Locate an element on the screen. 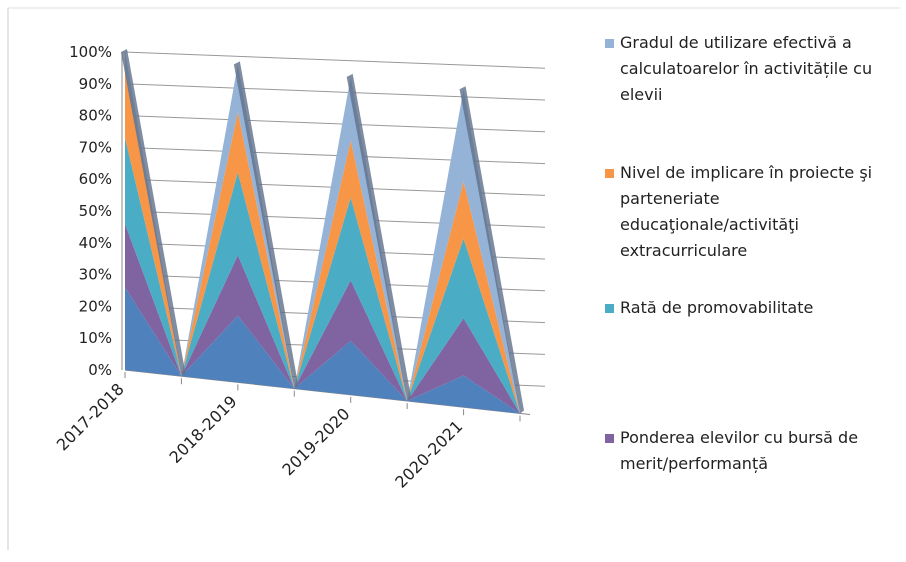 The width and height of the screenshot is (906, 562). x-tick-label: 2017-2018 is located at coordinates (90, 416).